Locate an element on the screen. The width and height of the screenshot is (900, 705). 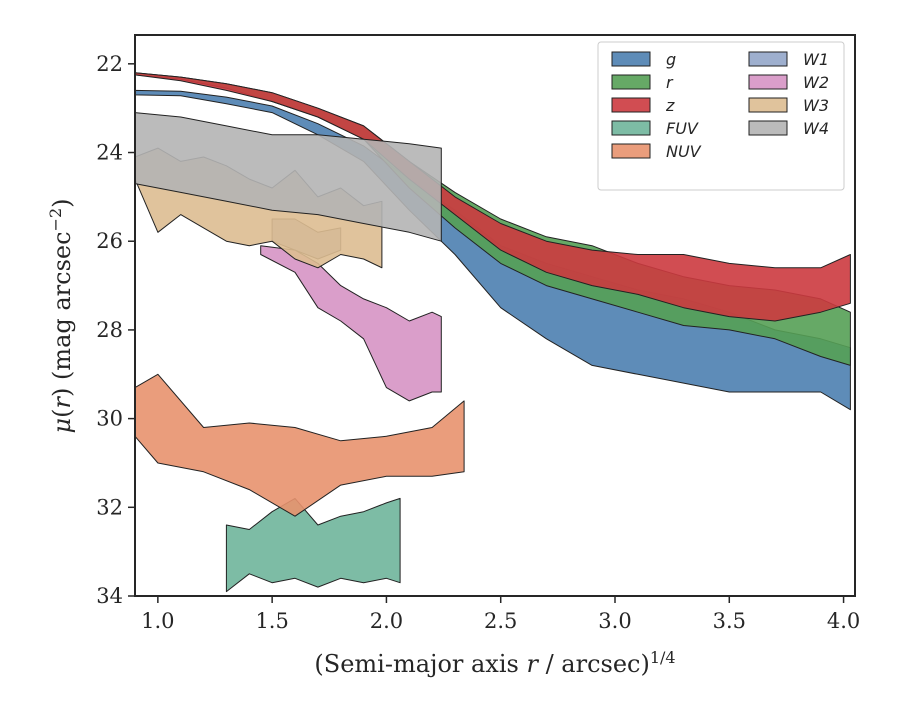
x-tick-label: 2.5 is located at coordinates (500, 621).